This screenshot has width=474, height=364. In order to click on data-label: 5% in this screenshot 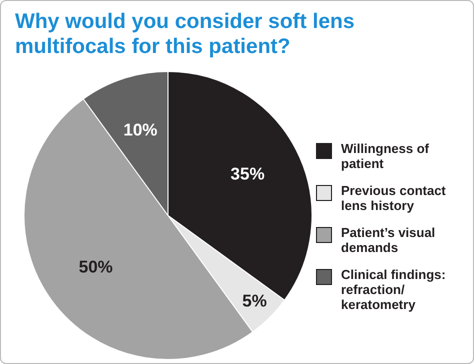, I will do `click(254, 301)`.